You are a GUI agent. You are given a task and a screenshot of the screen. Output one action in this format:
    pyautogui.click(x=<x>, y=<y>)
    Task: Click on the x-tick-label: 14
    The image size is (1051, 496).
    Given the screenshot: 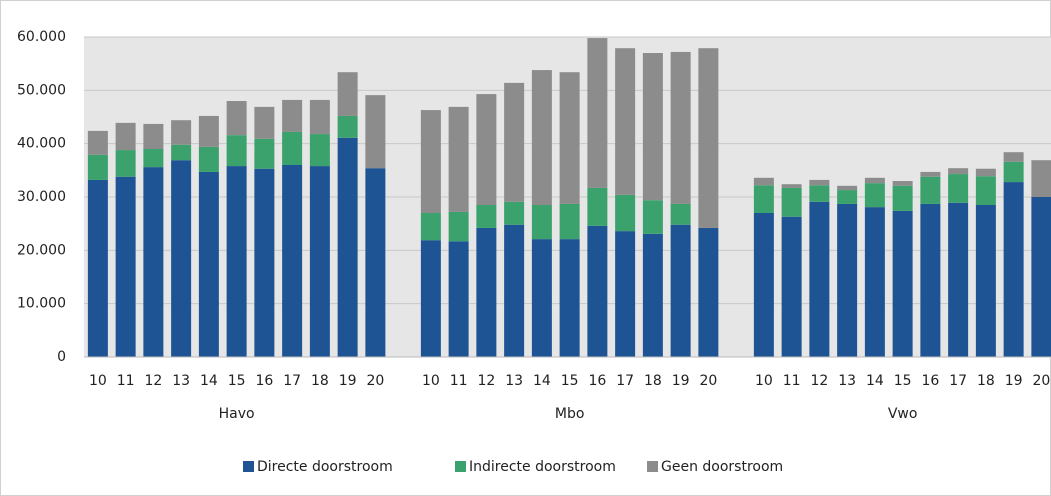 What is the action you would take?
    pyautogui.click(x=875, y=381)
    